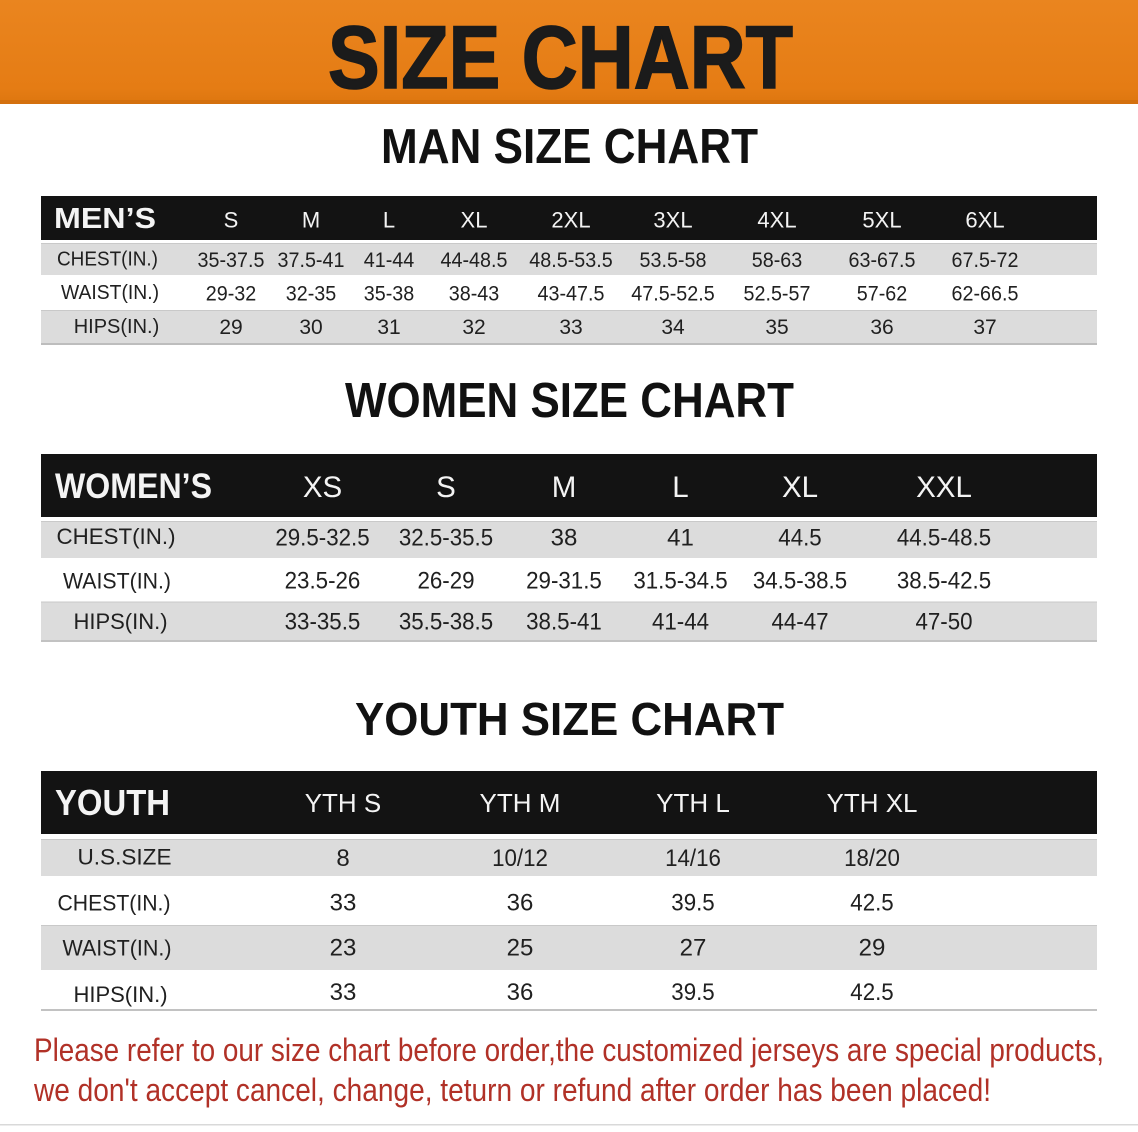 This screenshot has width=1138, height=1132. Describe the element at coordinates (672, 220) in the screenshot. I see `svg-text: 3XL` at that location.